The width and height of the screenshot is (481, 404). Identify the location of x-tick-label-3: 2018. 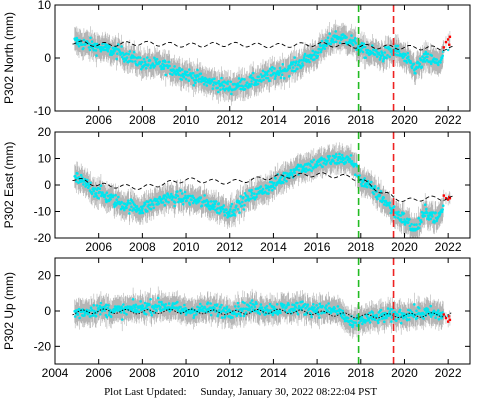
(360, 373).